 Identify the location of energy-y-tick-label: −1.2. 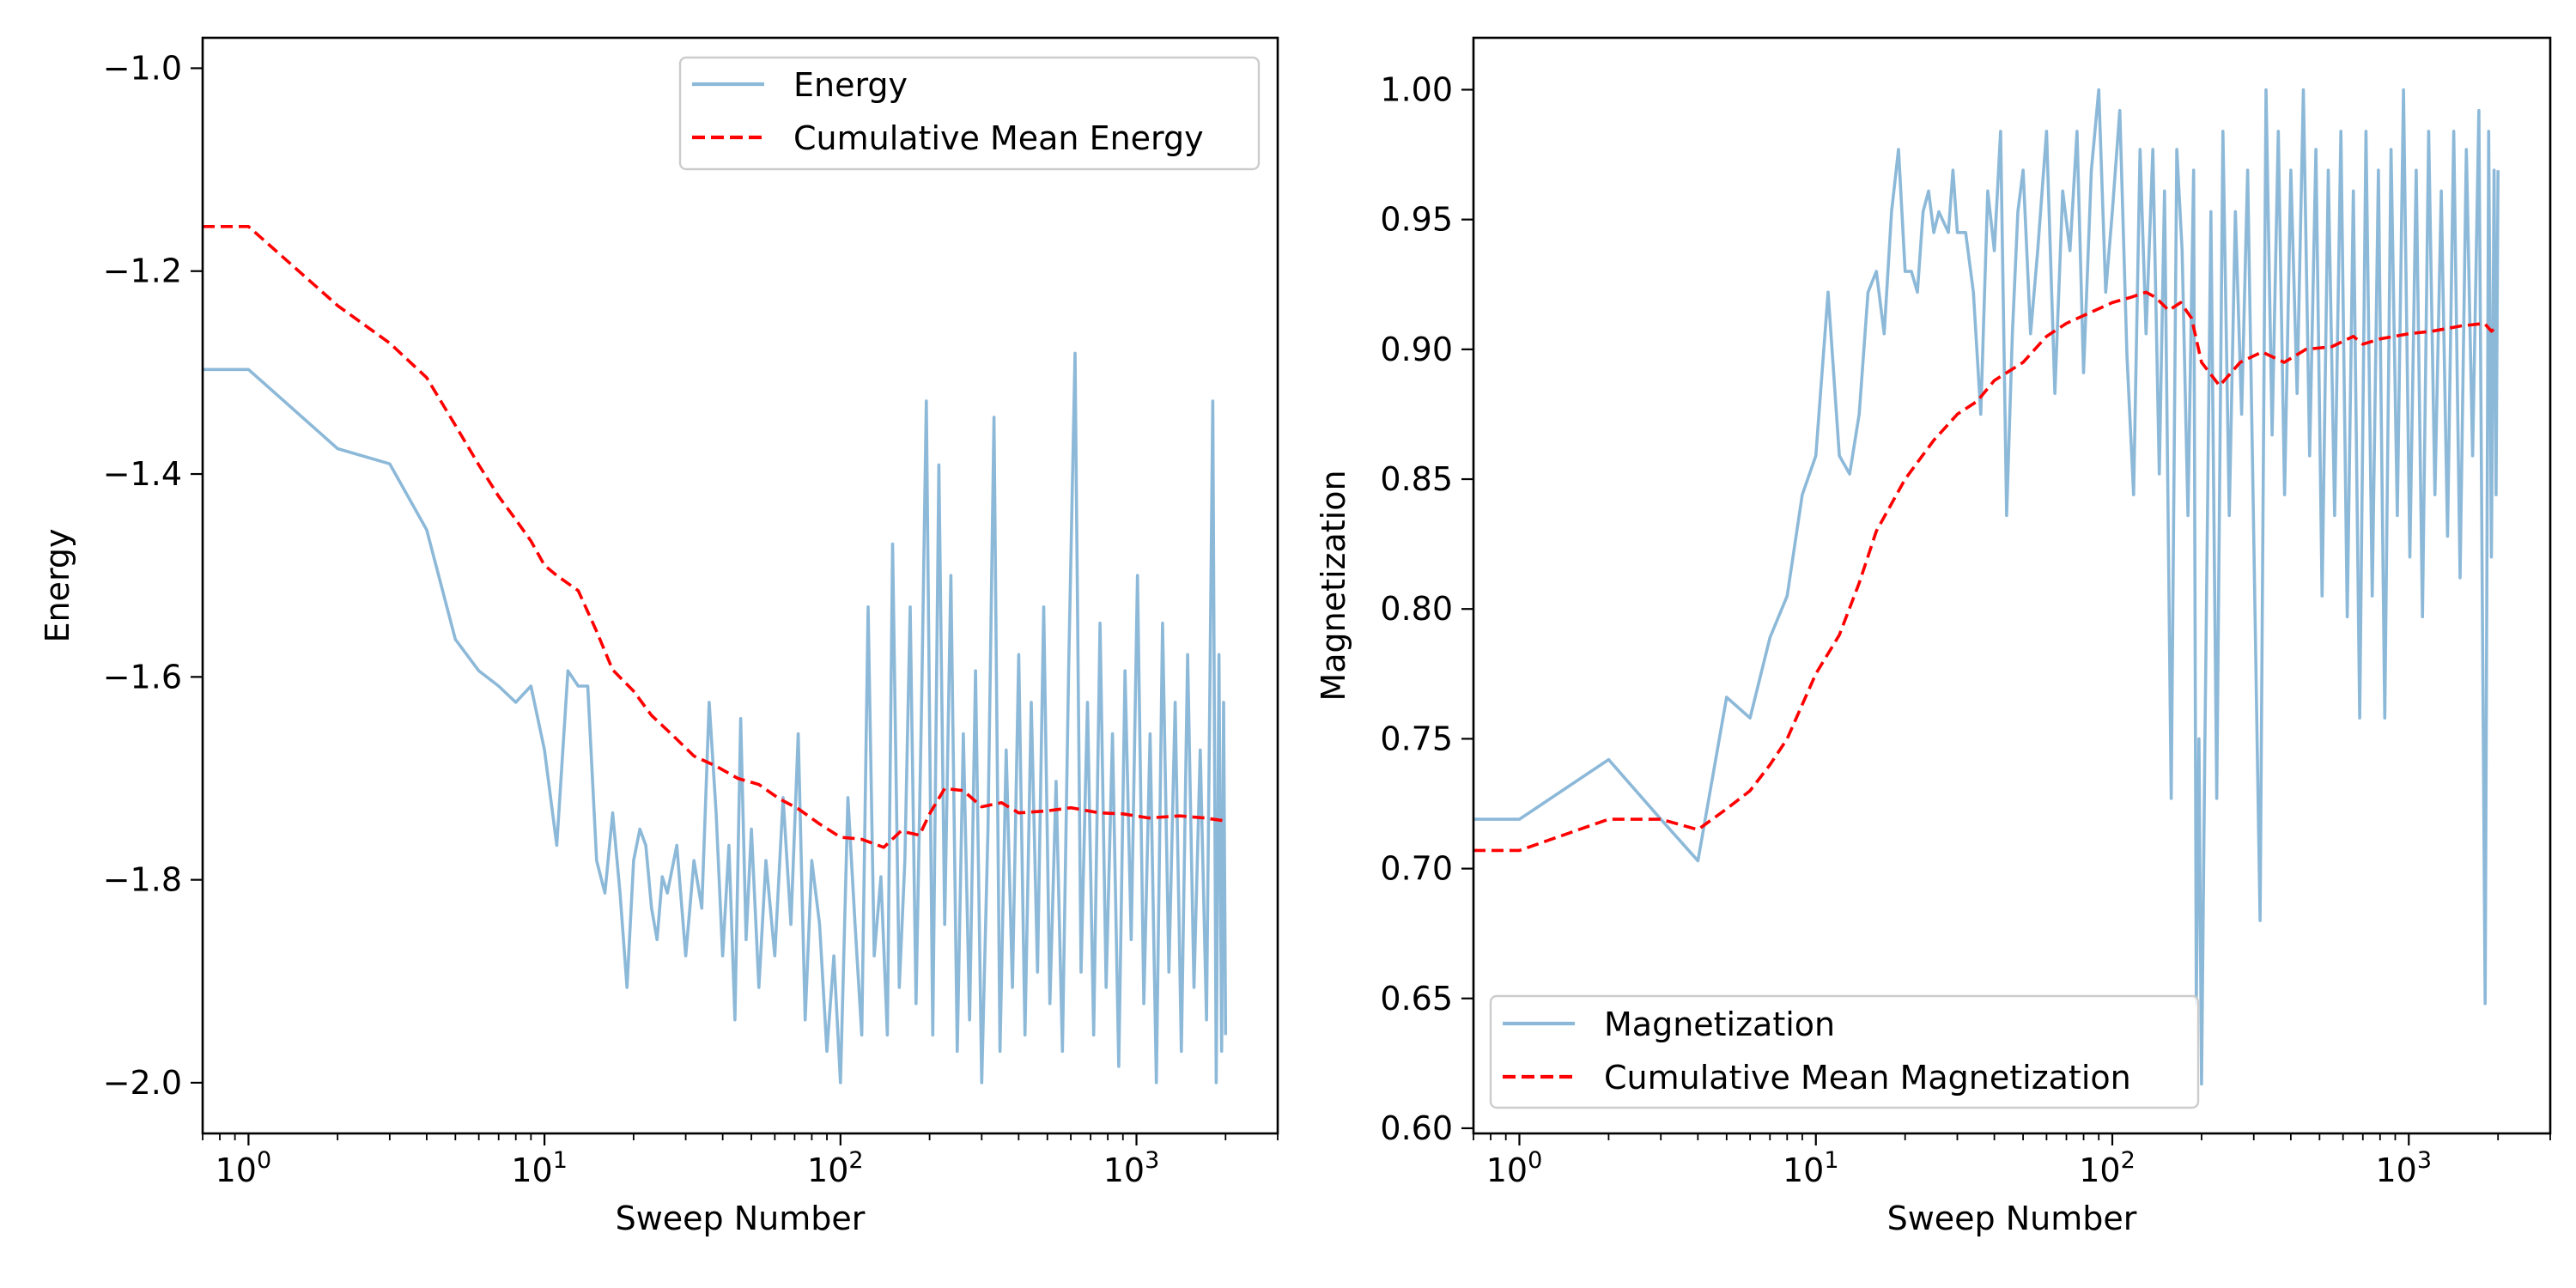
(143, 271).